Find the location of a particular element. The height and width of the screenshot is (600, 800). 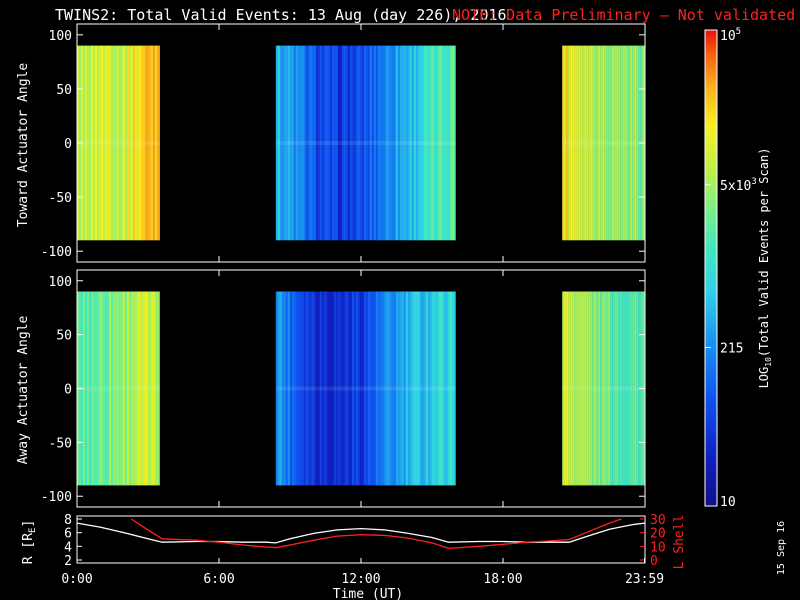

colorbar-tick-label: 215 is located at coordinates (731, 348).